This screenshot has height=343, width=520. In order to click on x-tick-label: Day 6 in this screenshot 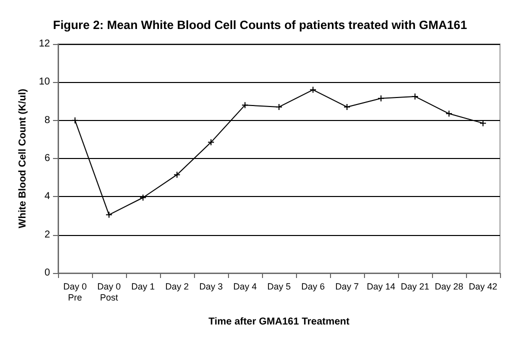, I will do `click(313, 287)`.